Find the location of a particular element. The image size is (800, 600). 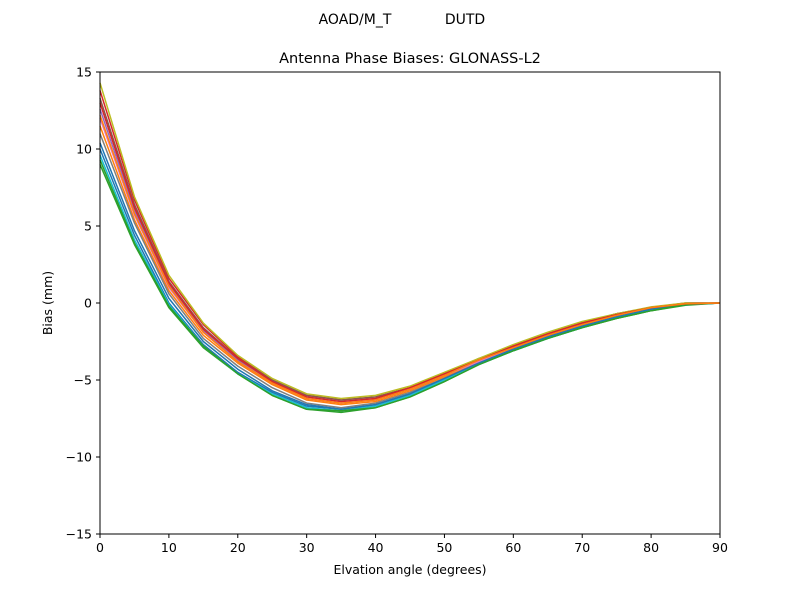

y-tick-label: −5 is located at coordinates (83, 380).